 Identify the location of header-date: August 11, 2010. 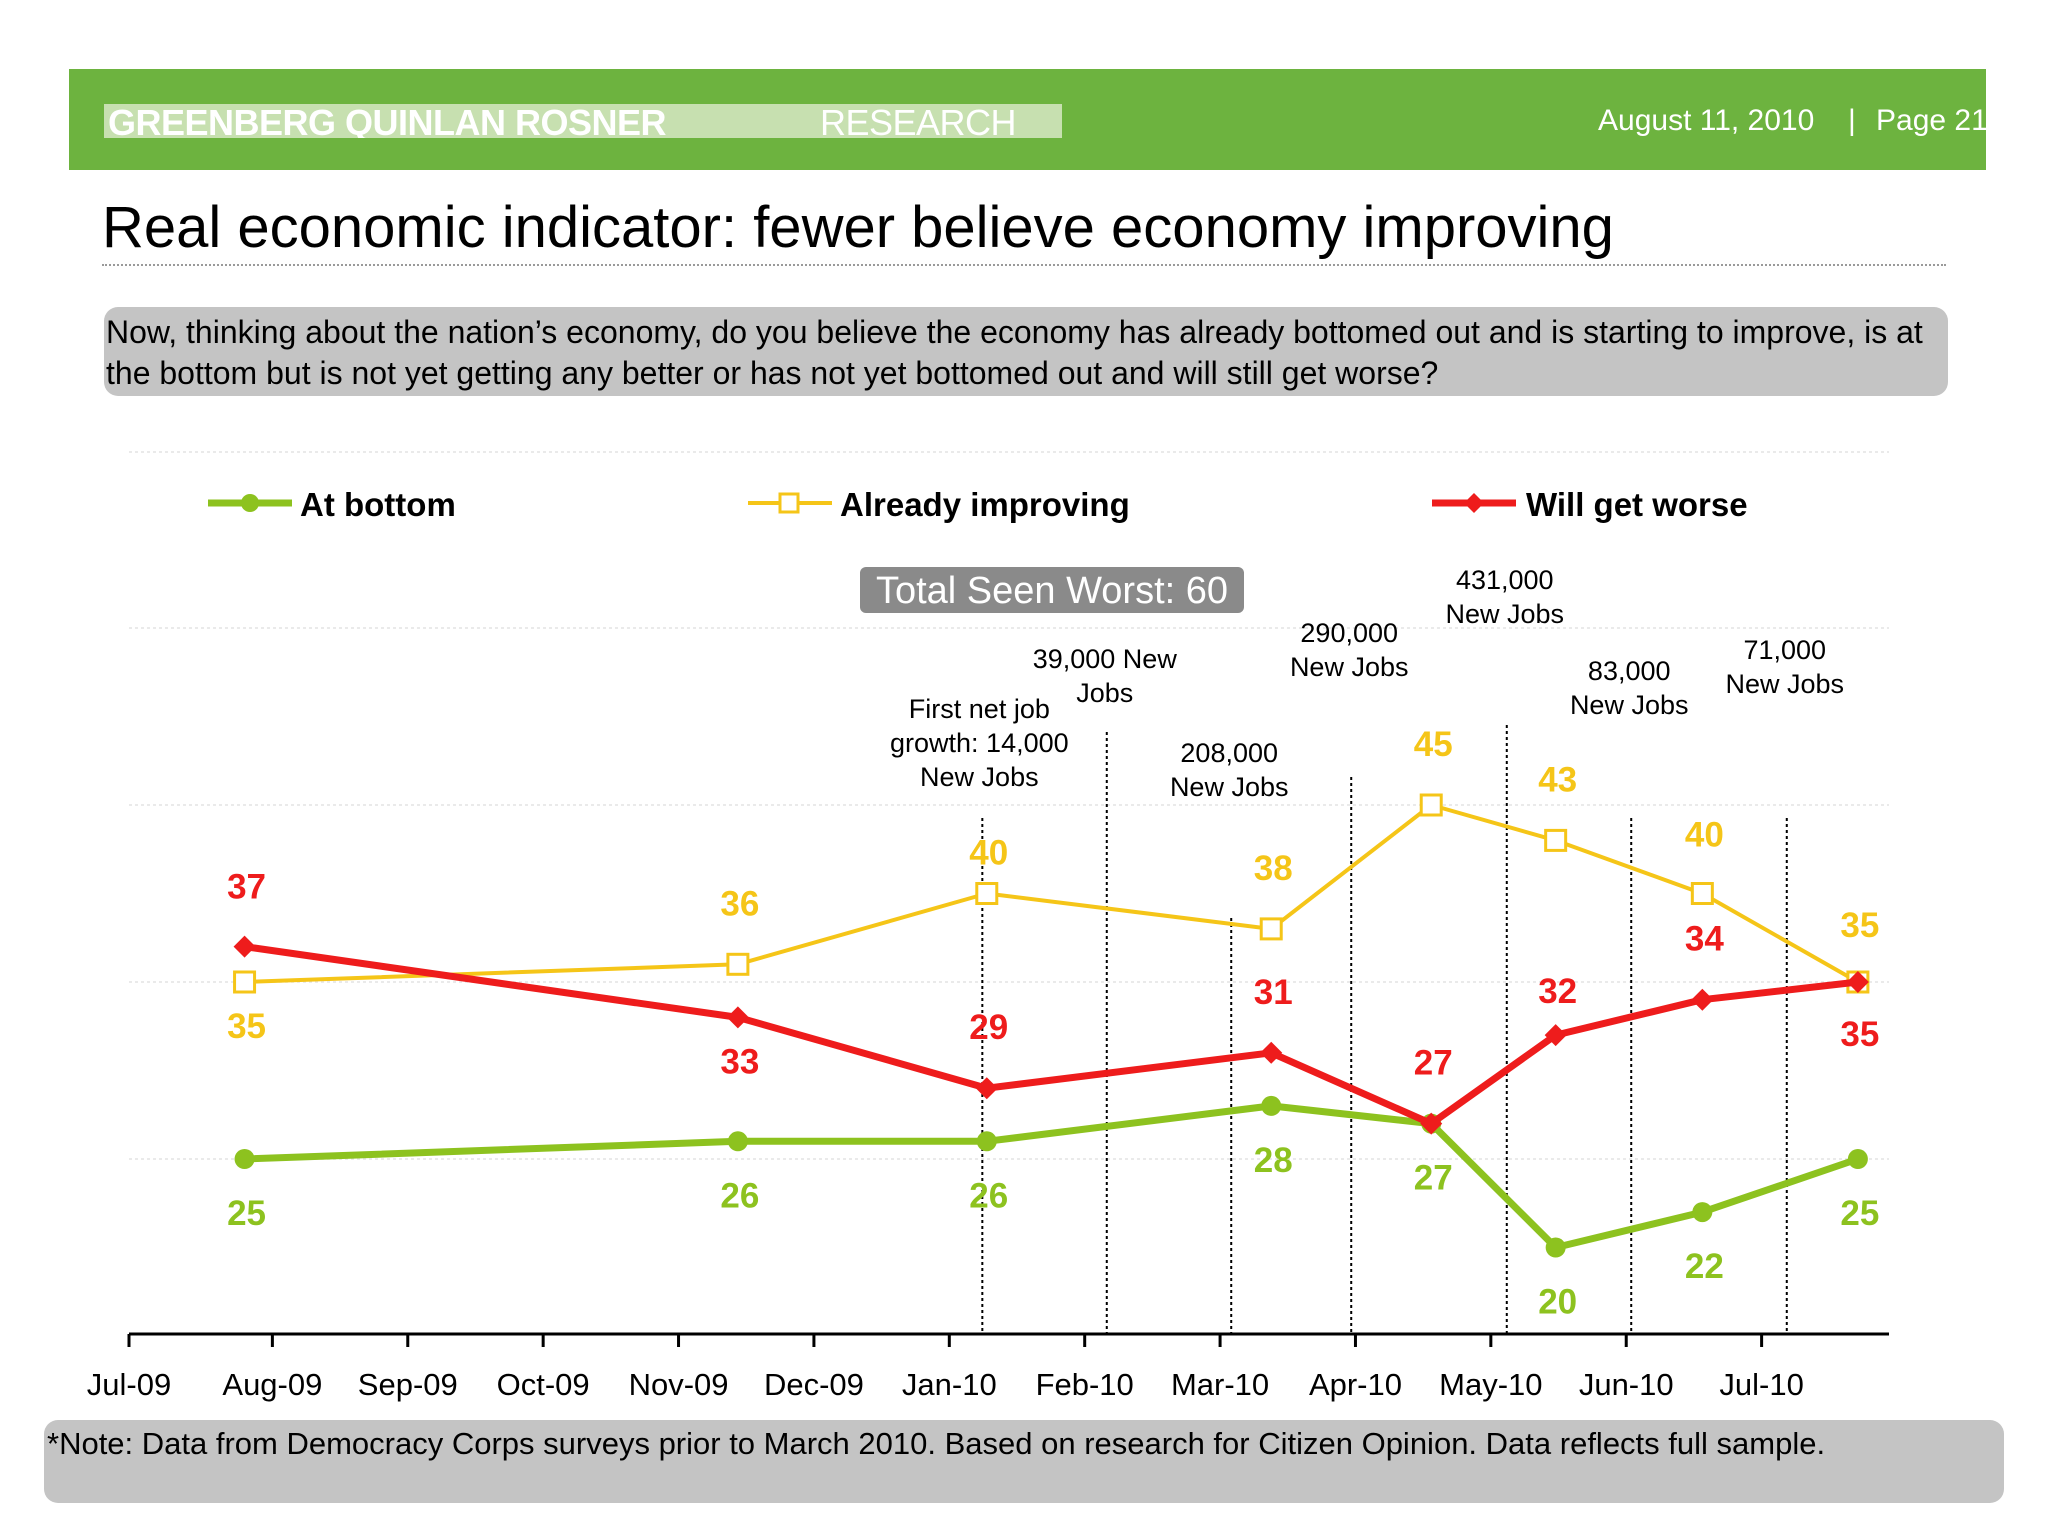
(1706, 120).